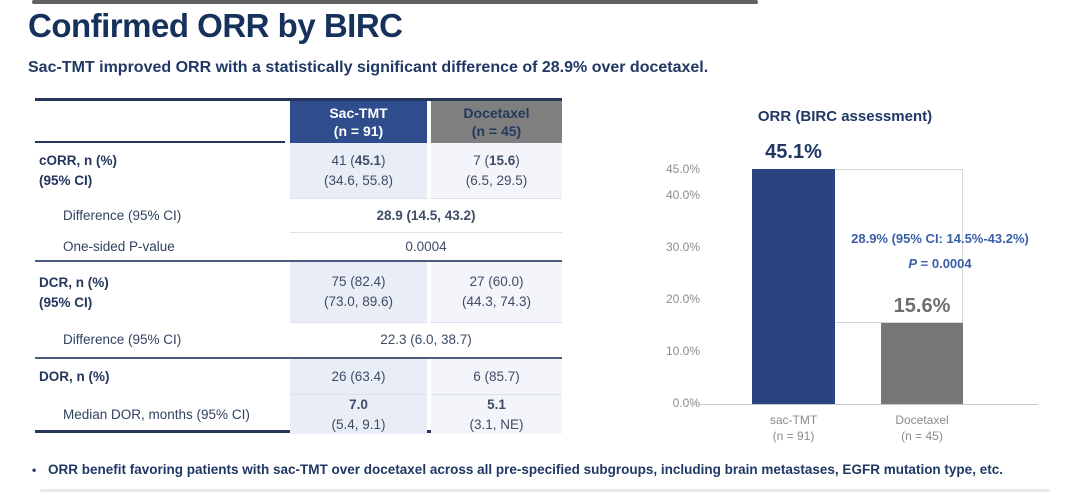 Image resolution: width=1080 pixels, height=495 pixels. I want to click on cell-pvalue-value: 0.0004, so click(426, 246).